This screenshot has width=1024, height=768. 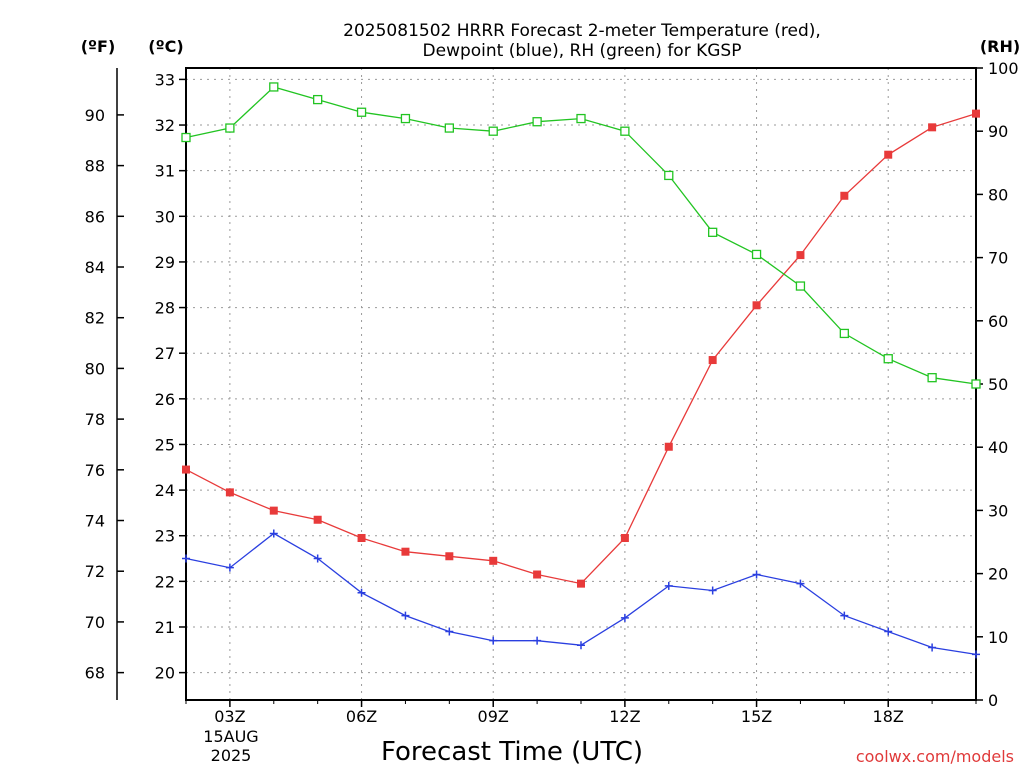 I want to click on x-tick-label: 09Z, so click(x=493, y=716).